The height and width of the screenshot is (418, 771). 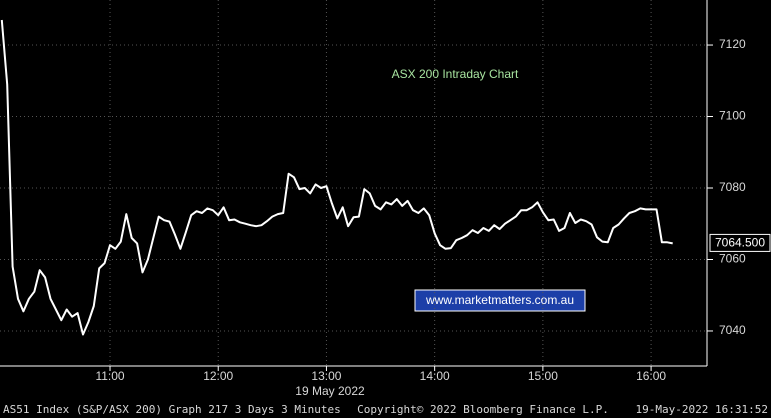 I want to click on x-tick-label: 13:00, so click(x=326, y=376).